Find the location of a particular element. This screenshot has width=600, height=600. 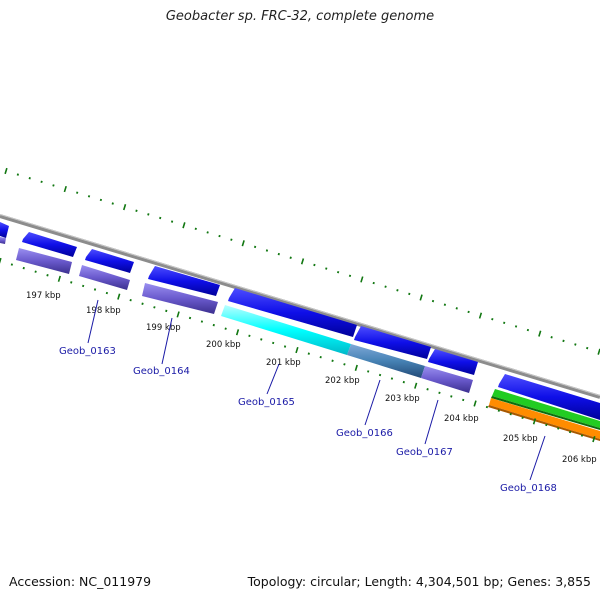

kbp-label: 202 kbp is located at coordinates (342, 381).